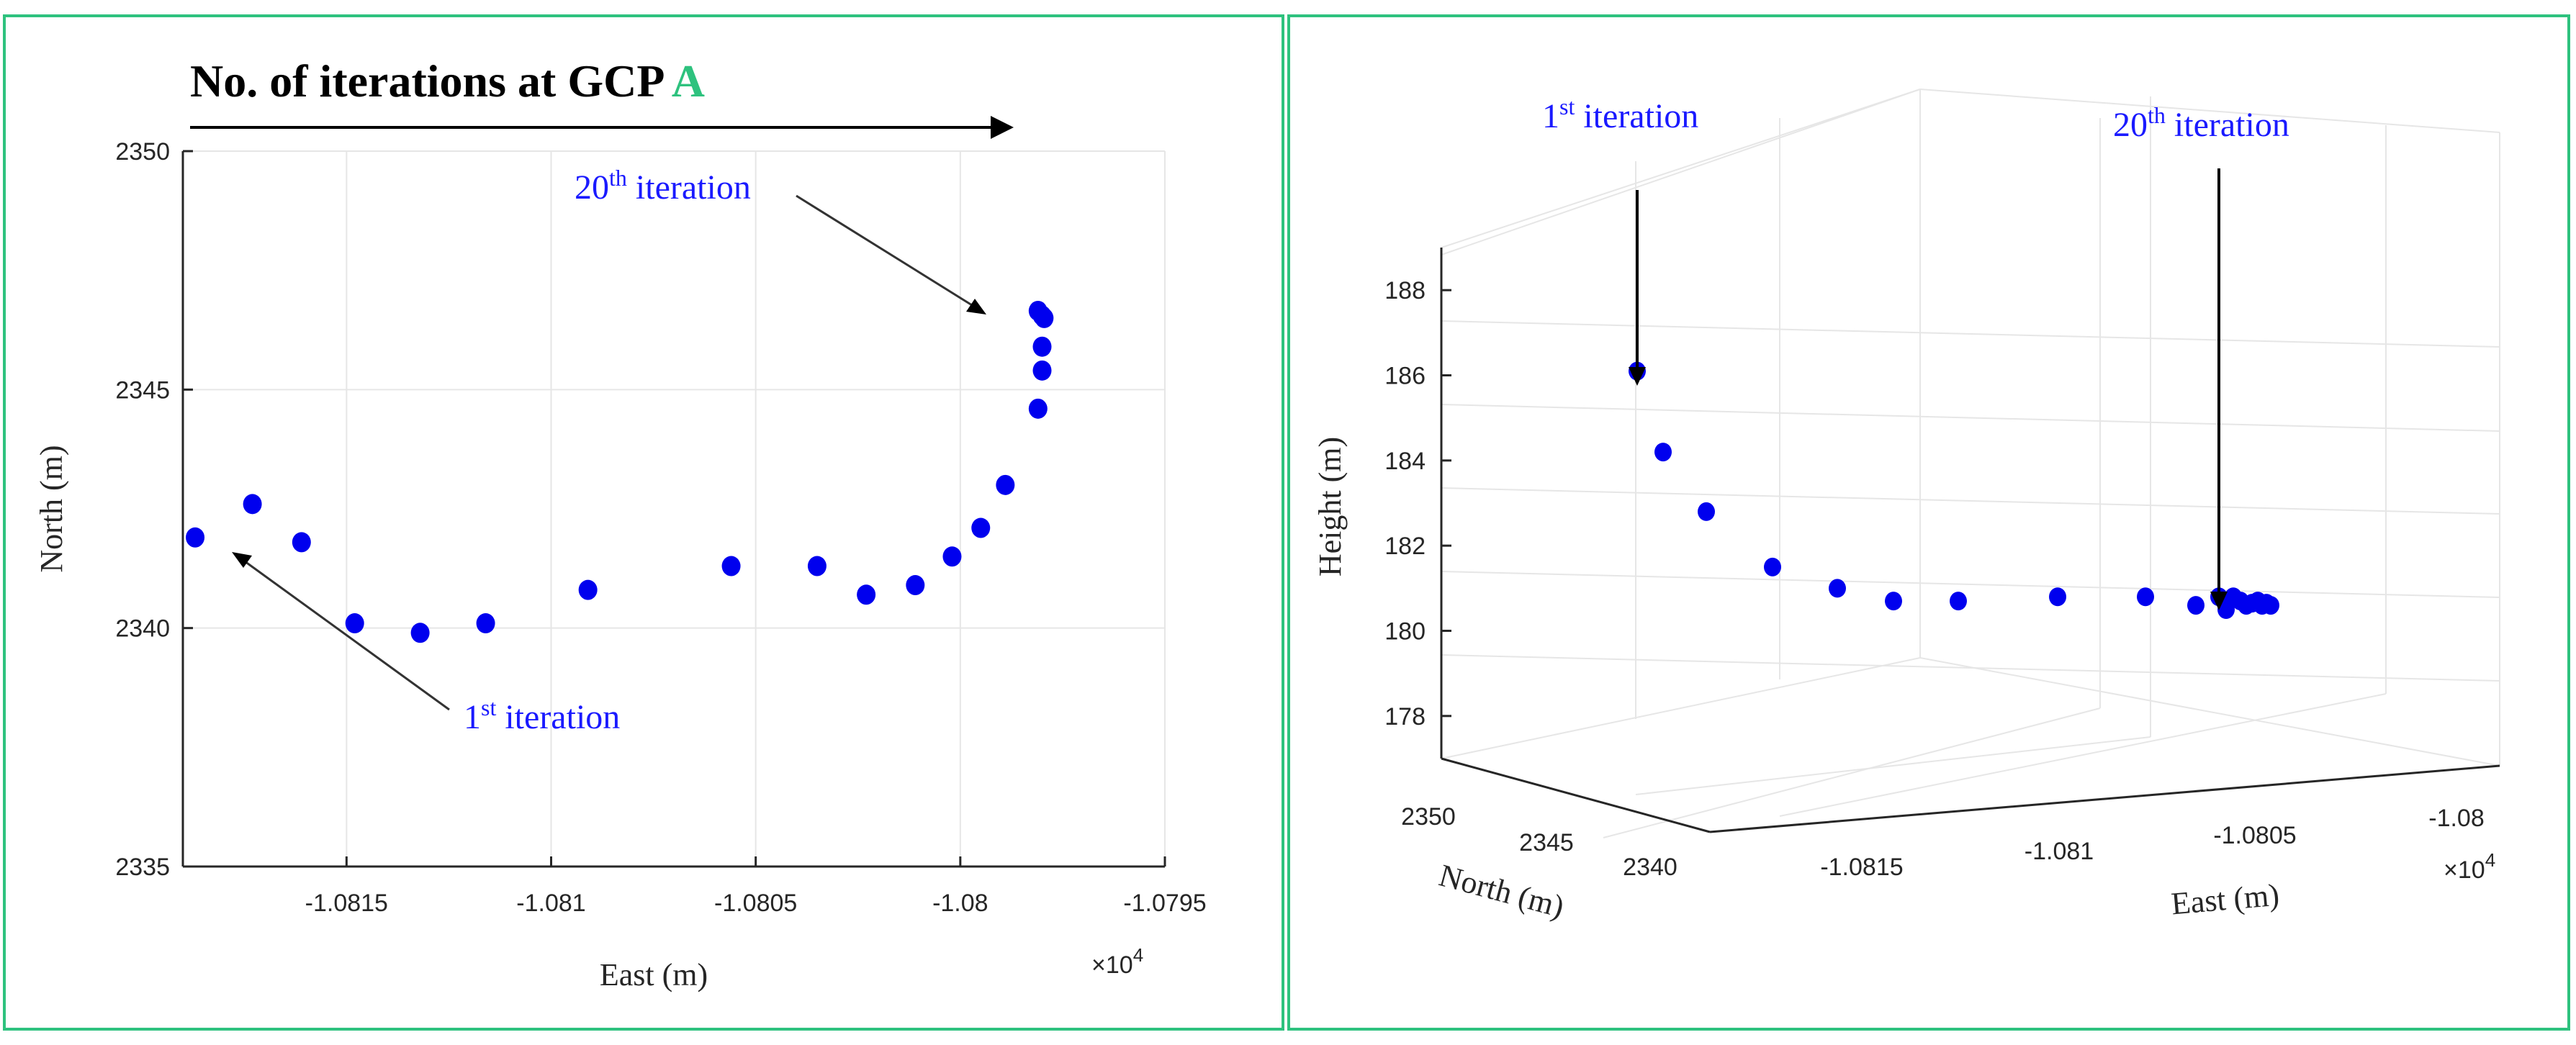 Image resolution: width=2576 pixels, height=1045 pixels. Describe the element at coordinates (1405, 291) in the screenshot. I see `z-tick-label: 188` at that location.